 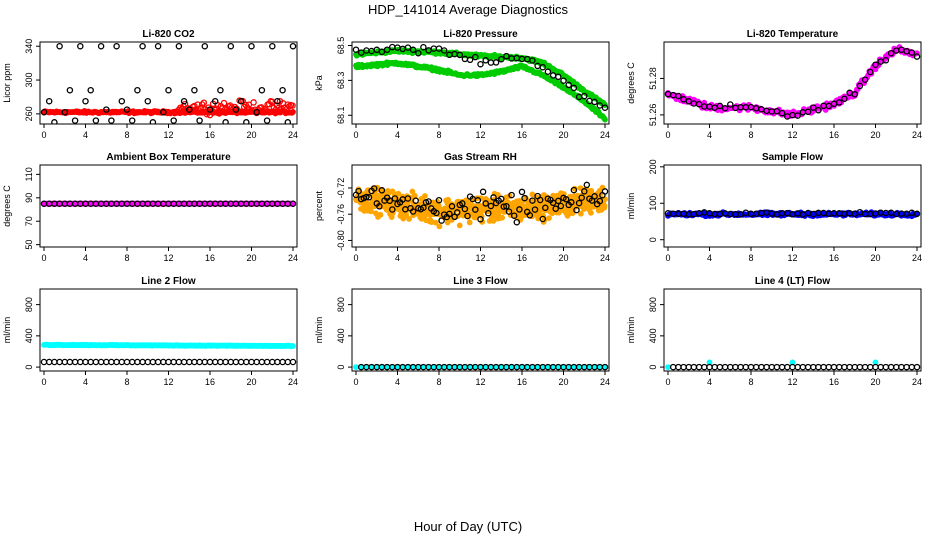 I want to click on y-tick-label: 68.1, so click(x=341, y=116).